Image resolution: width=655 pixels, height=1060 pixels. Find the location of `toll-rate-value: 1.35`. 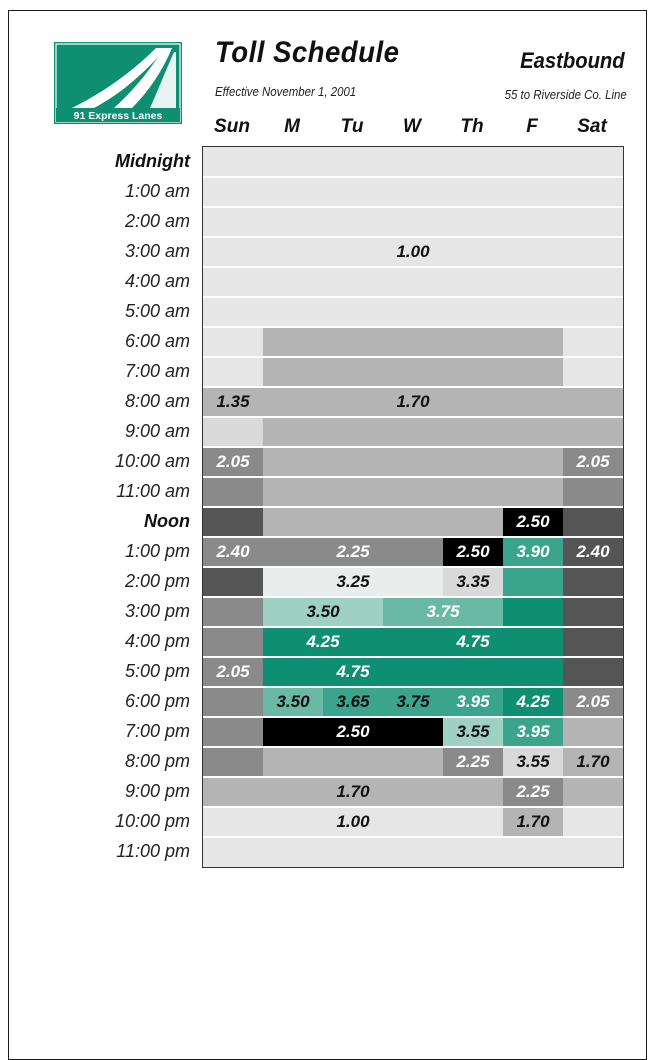

toll-rate-value: 1.35 is located at coordinates (233, 401).